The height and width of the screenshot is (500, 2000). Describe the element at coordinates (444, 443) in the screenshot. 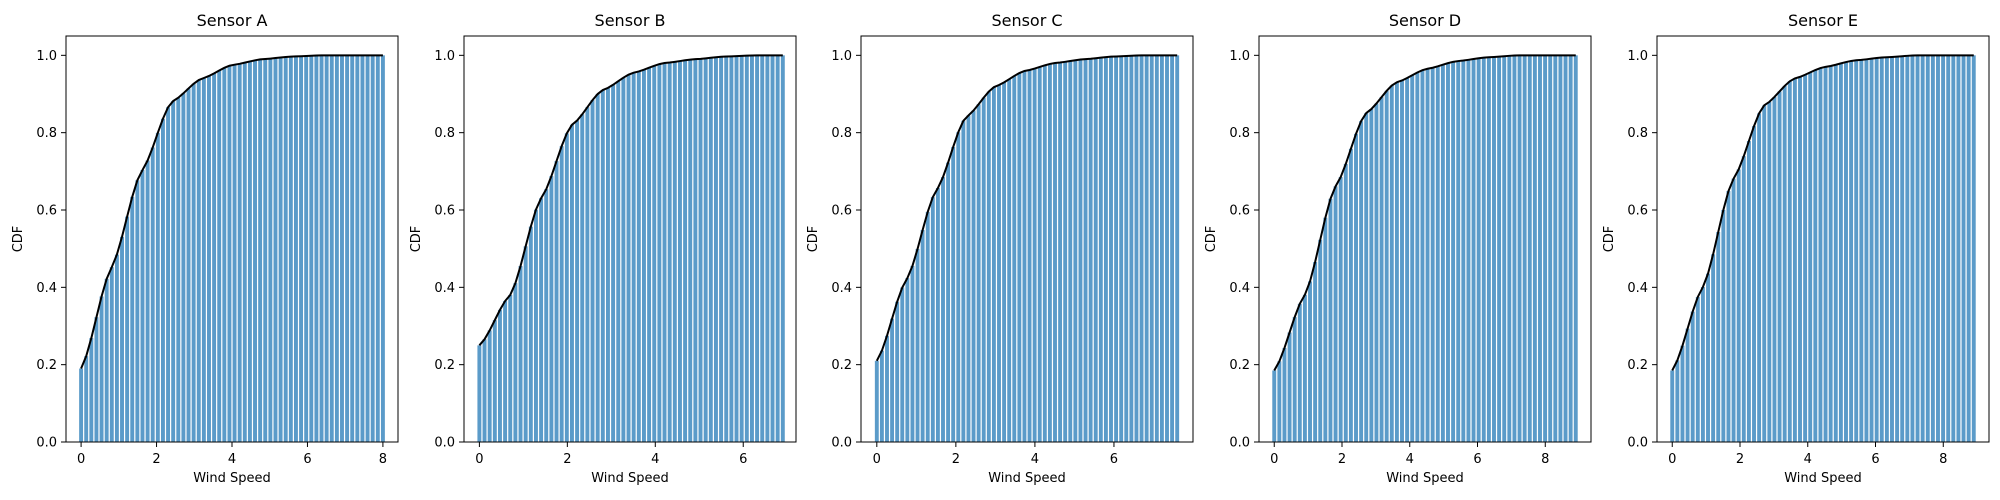

I see `y-tick-label: 0.0` at that location.